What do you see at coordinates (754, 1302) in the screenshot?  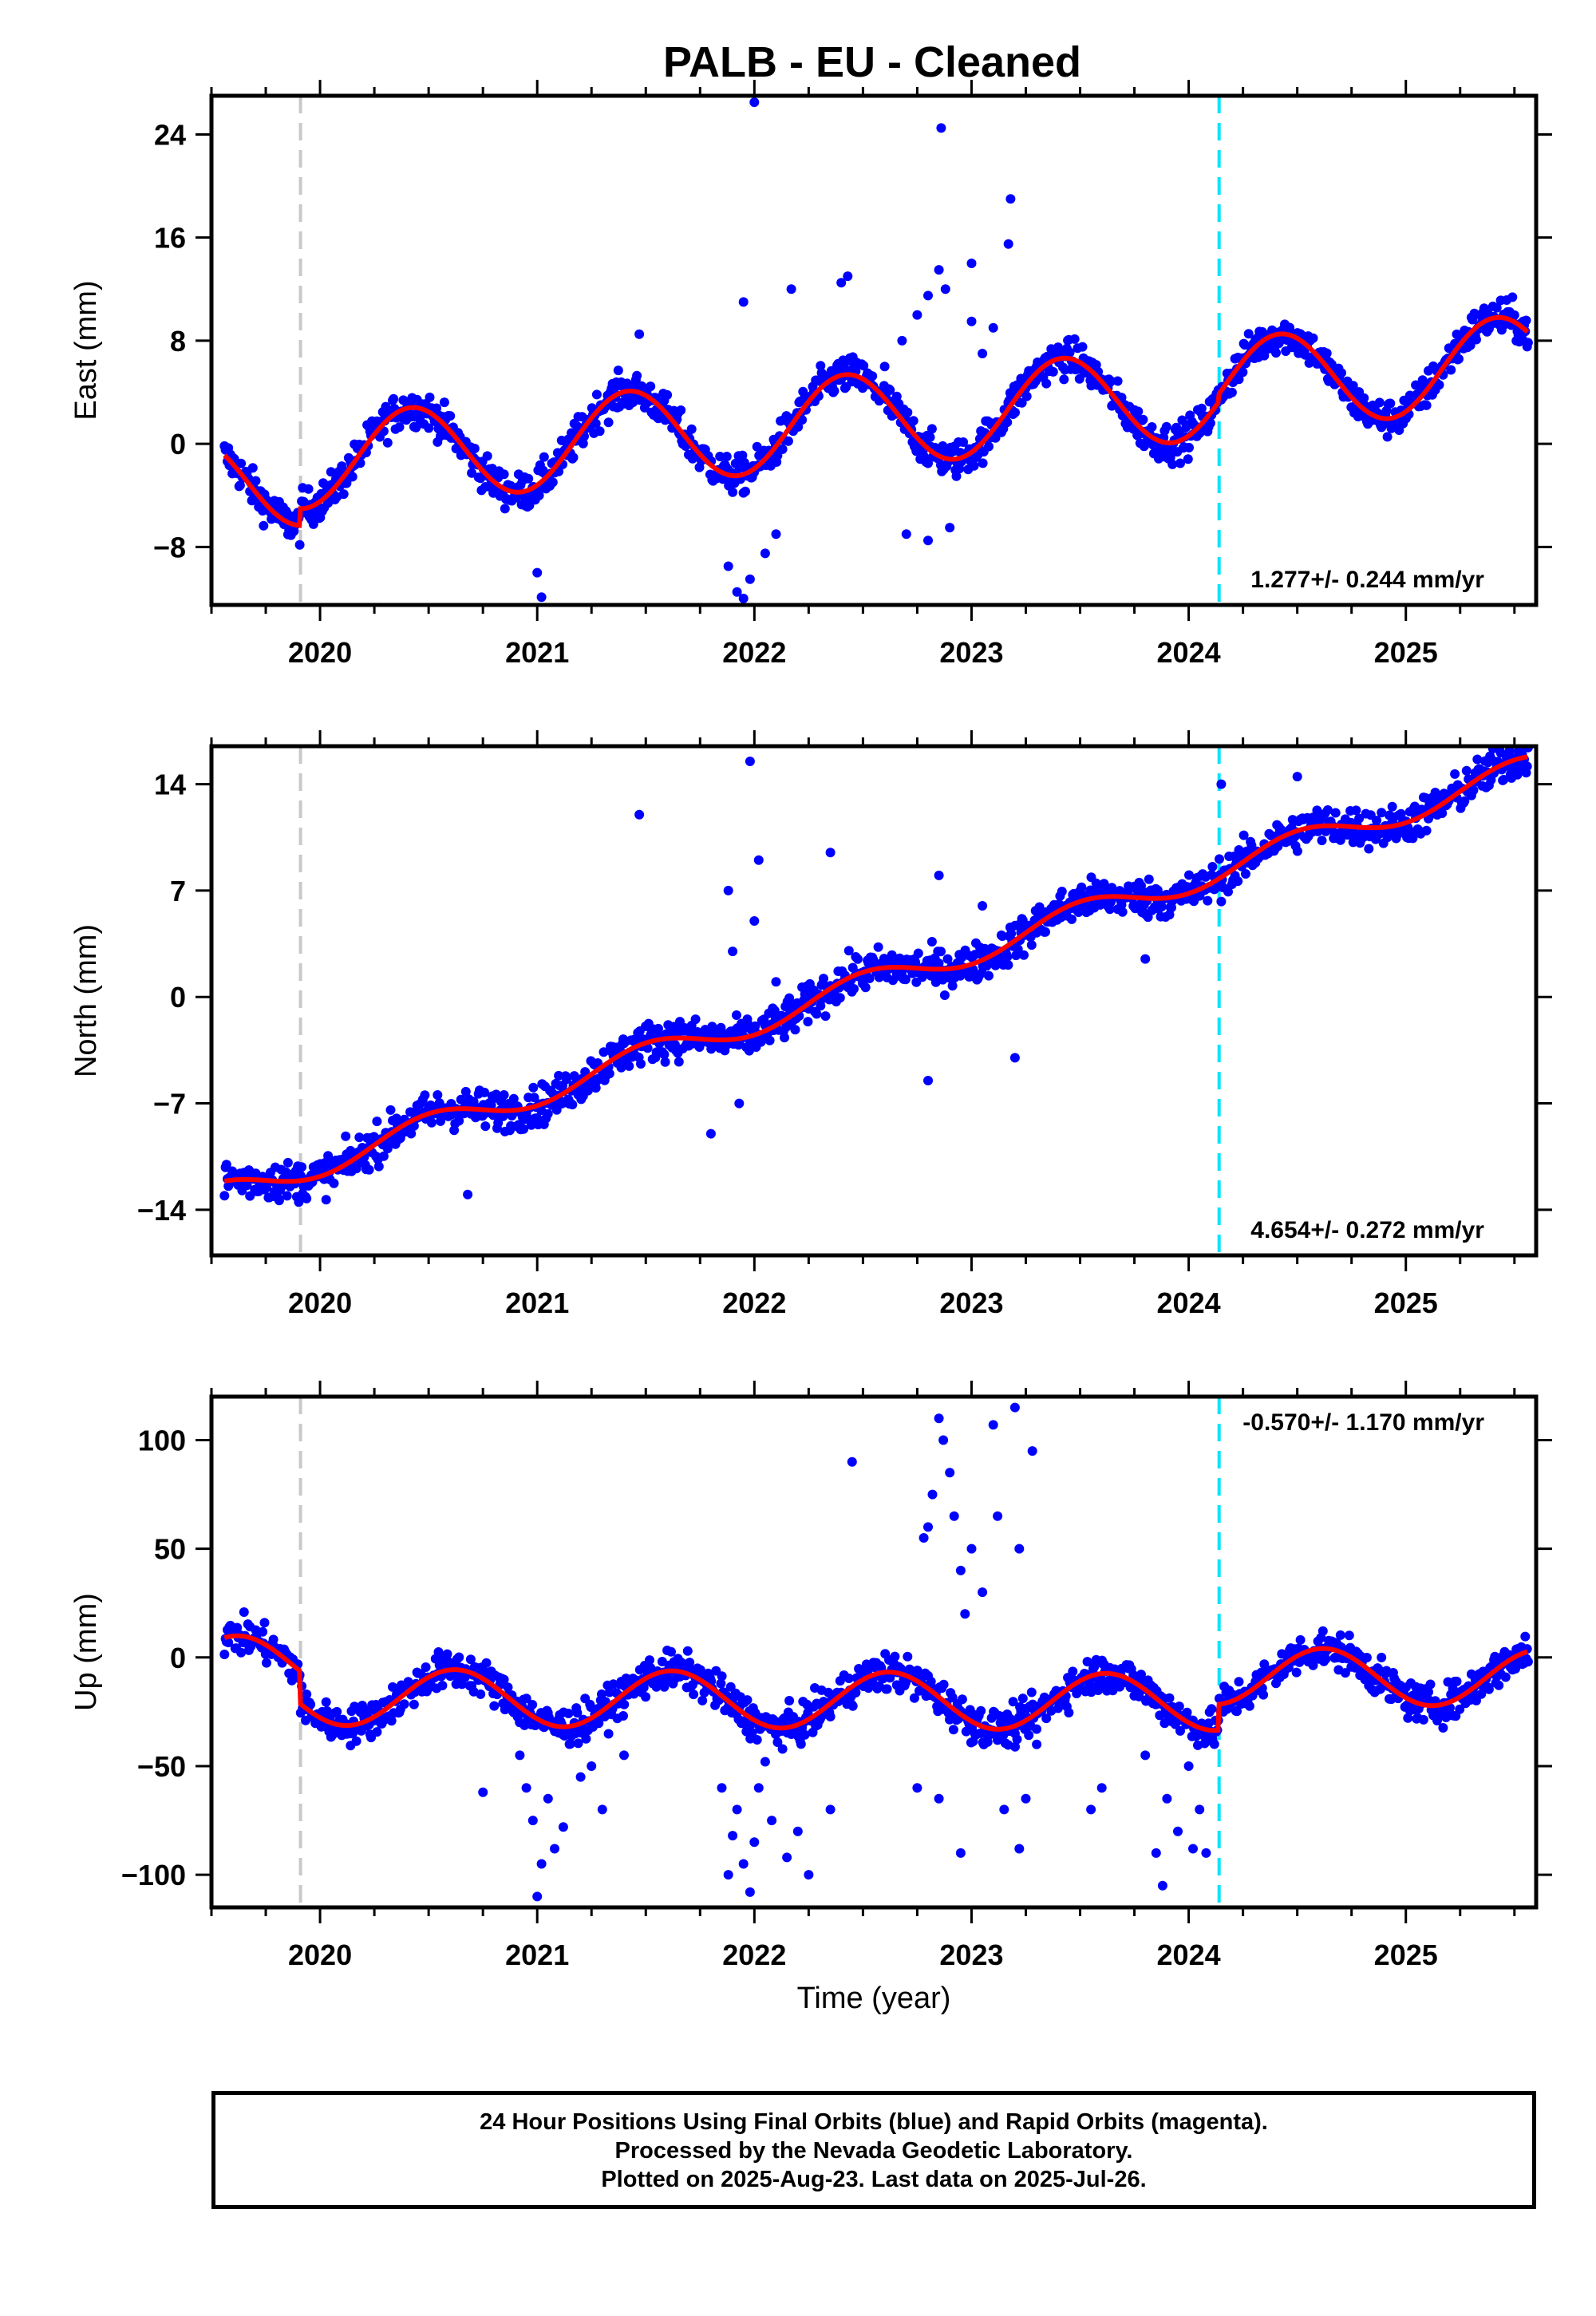 I see `xtick-label-north: 2022` at bounding box center [754, 1302].